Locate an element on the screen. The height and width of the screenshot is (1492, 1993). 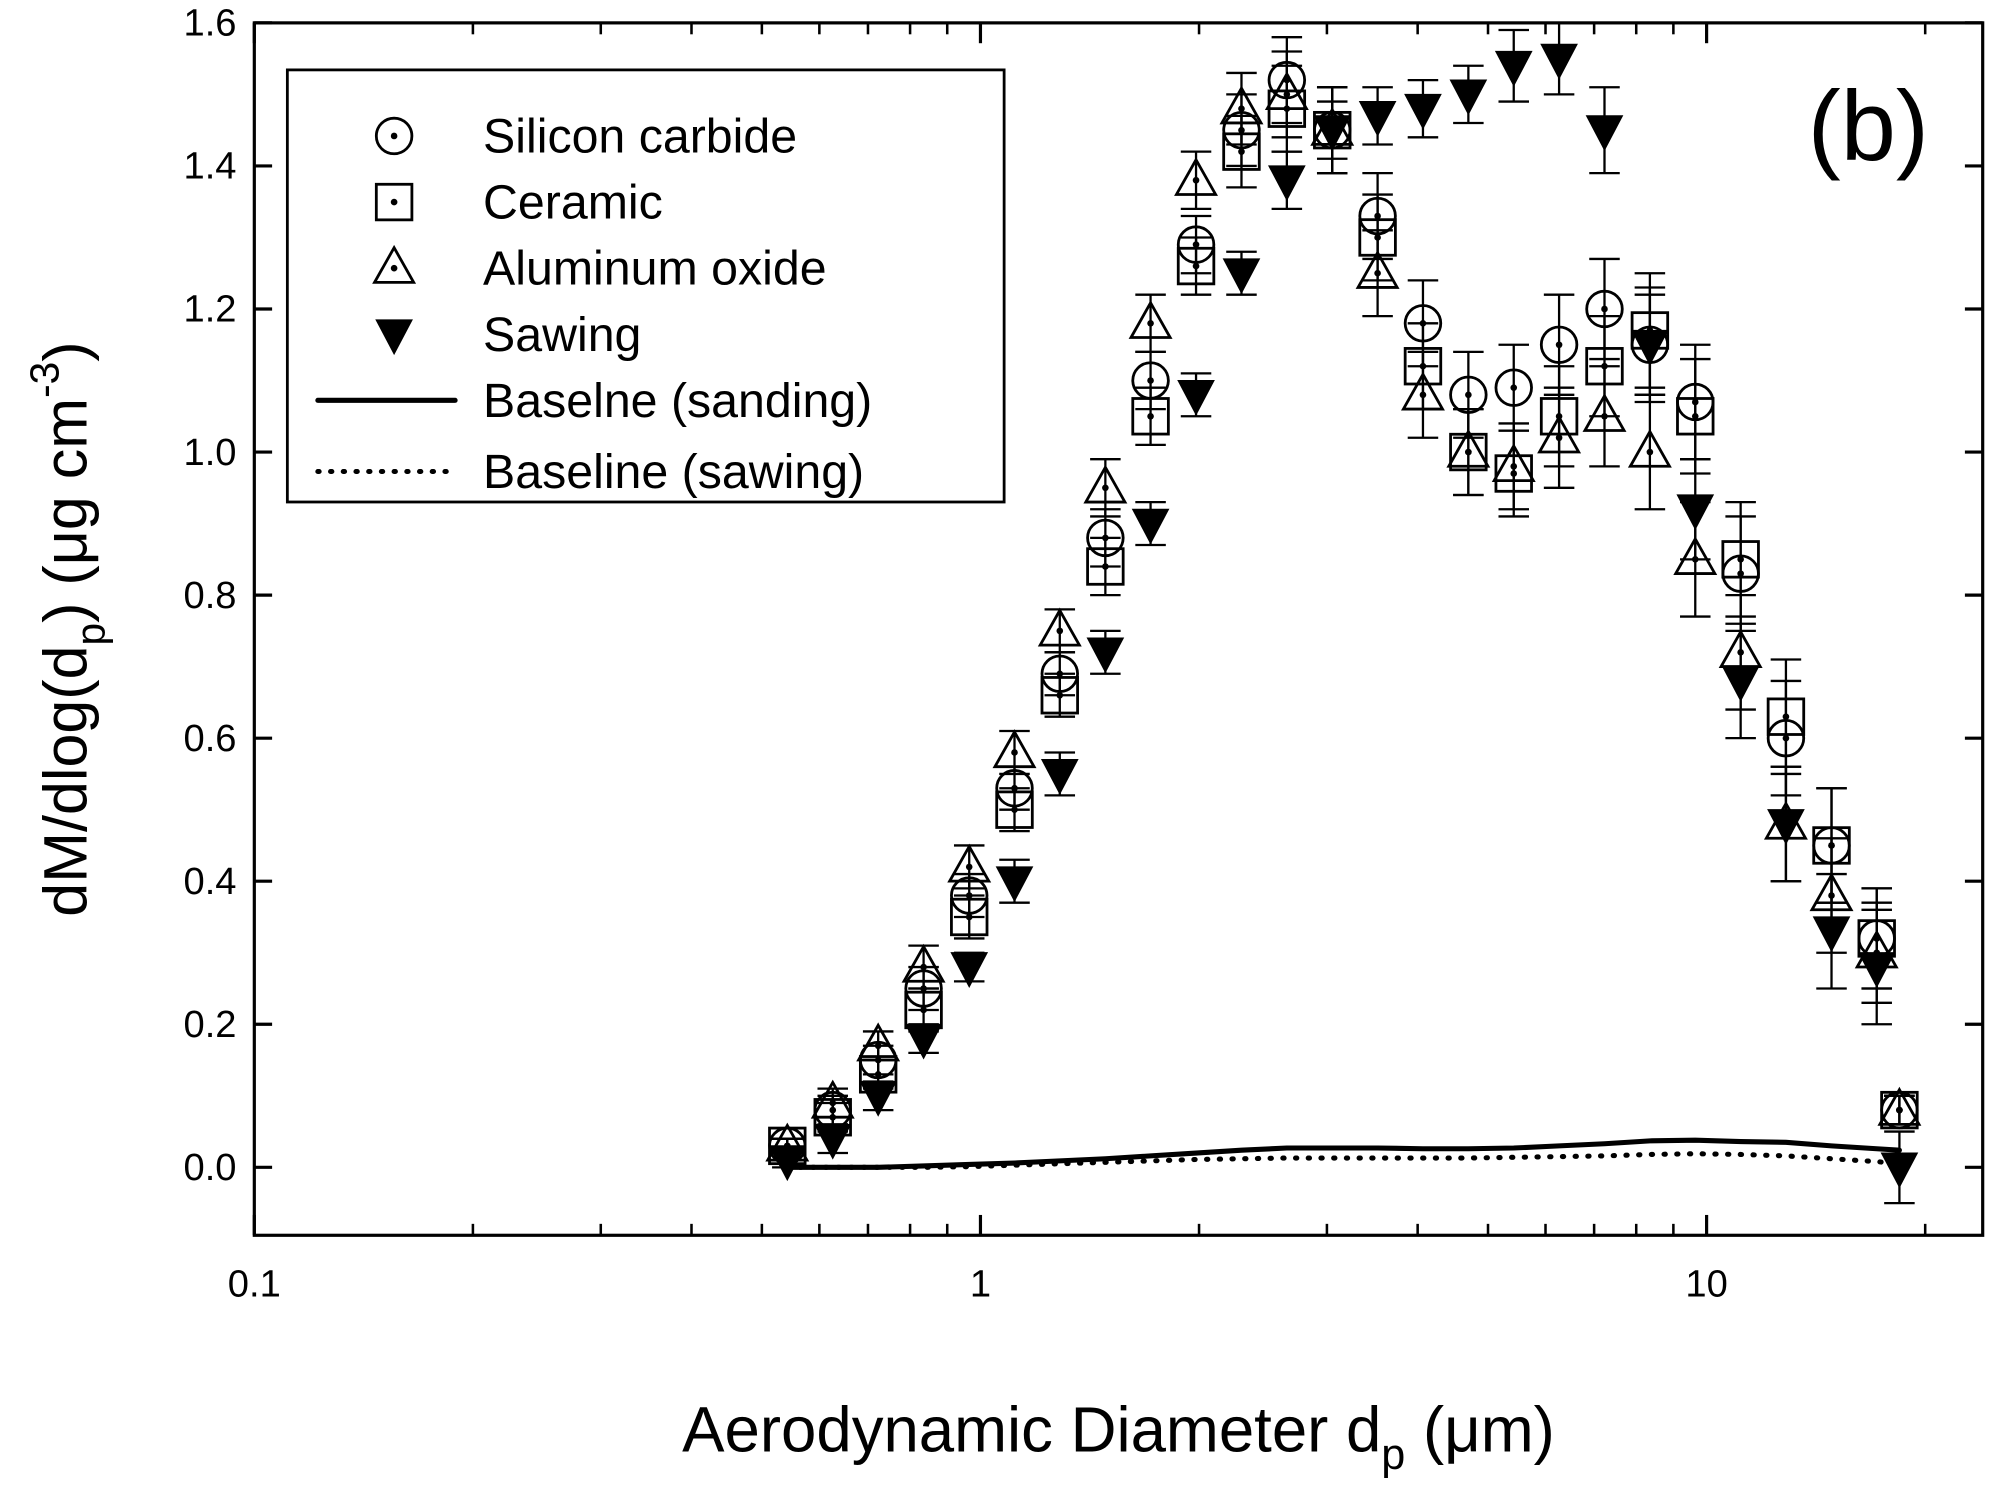
x-tick-label: 10 is located at coordinates (1706, 1283).